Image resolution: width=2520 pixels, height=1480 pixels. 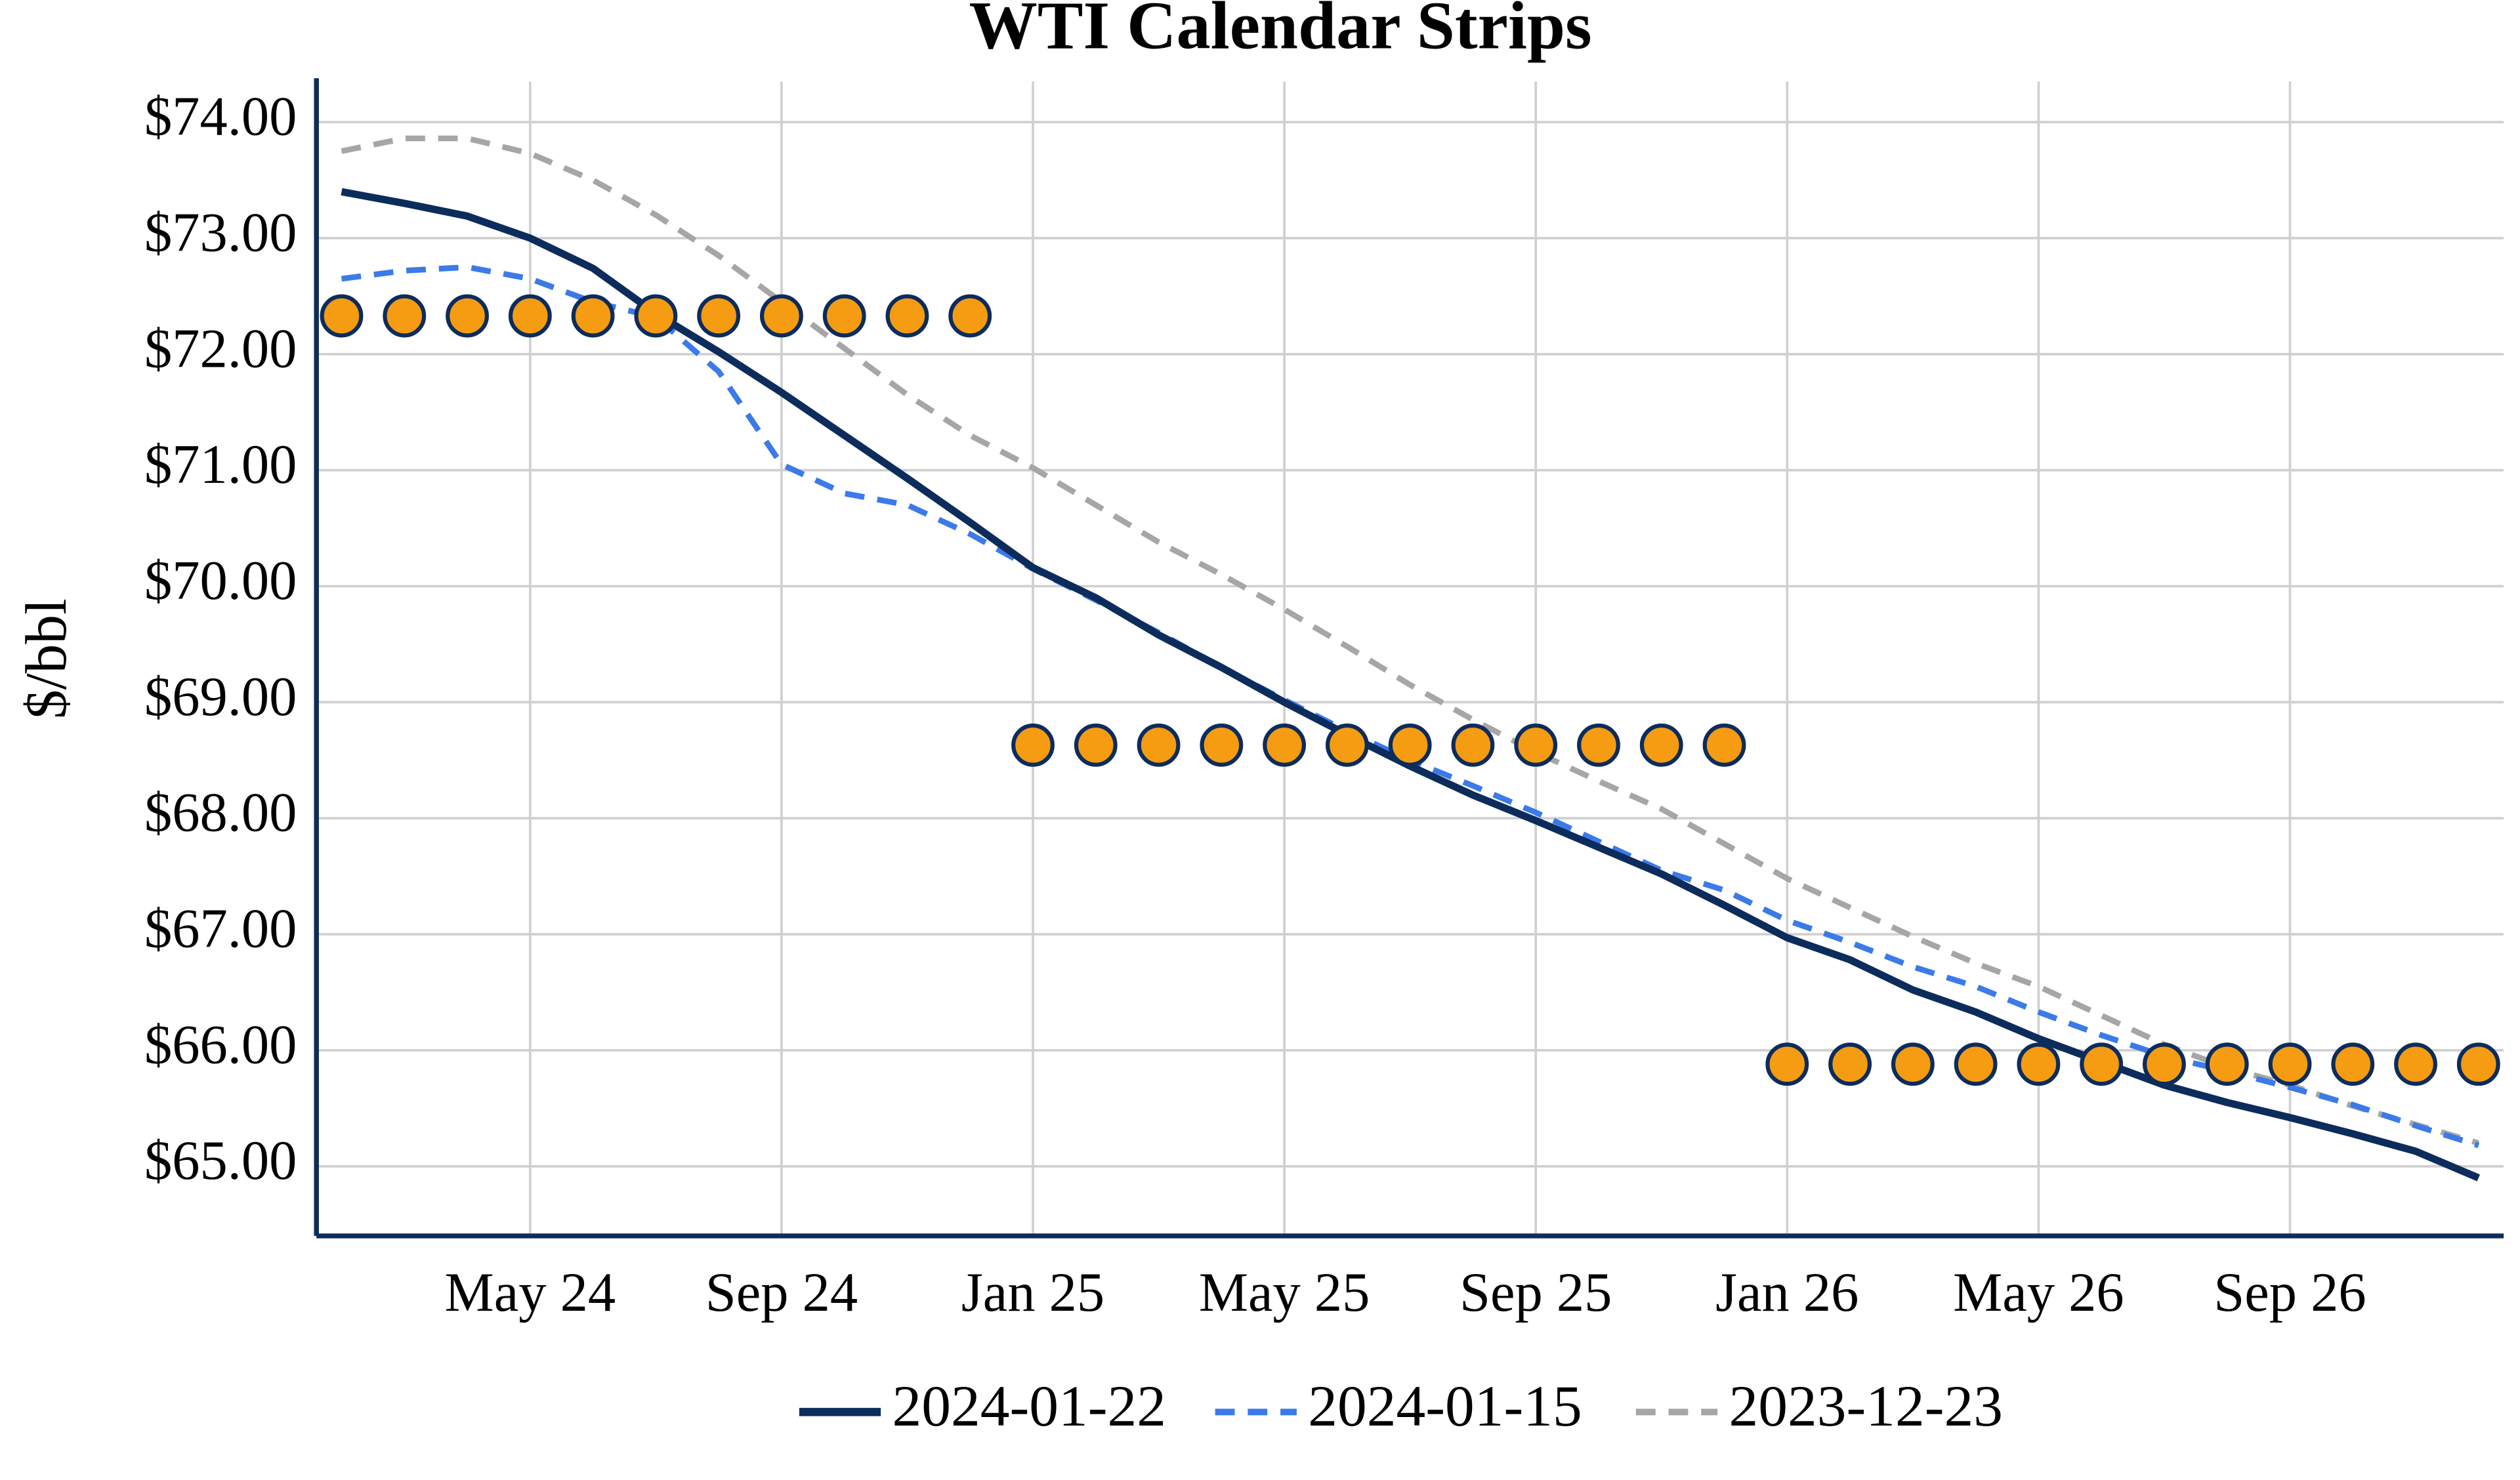 I want to click on y-tick-label: $68.00, so click(x=220, y=813).